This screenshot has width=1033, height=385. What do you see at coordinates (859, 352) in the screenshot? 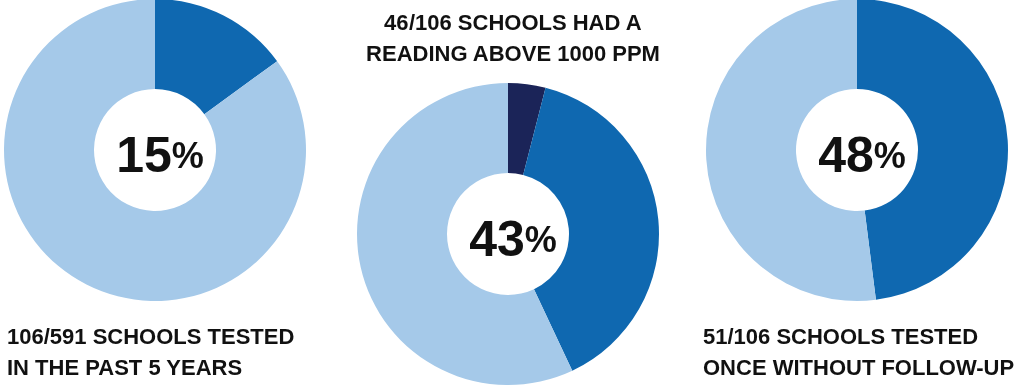
I see `text: 51/106 SCHOOLS TESTED ONCE WITHOUT FOLLOW-UP` at bounding box center [859, 352].